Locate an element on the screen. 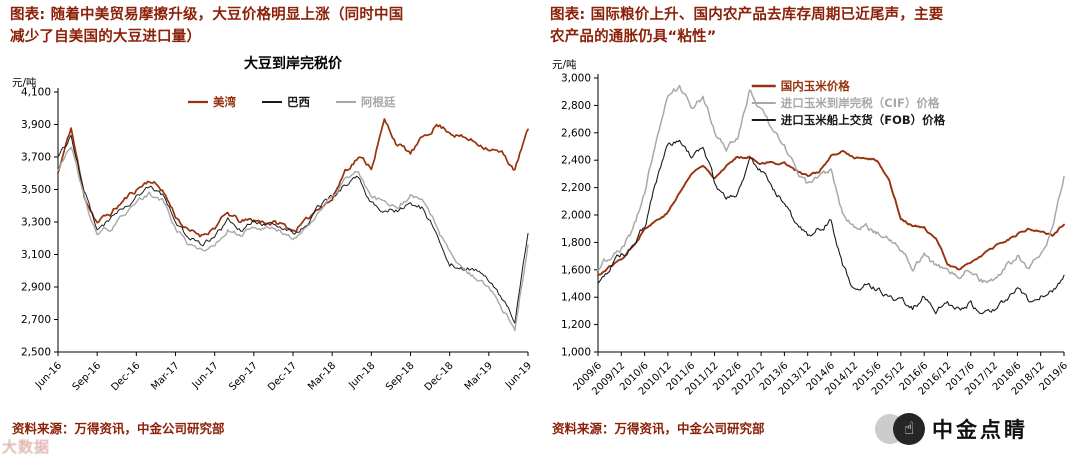 This screenshot has width=1080, height=457. svg-text: Dec-17 is located at coordinates (282, 376).